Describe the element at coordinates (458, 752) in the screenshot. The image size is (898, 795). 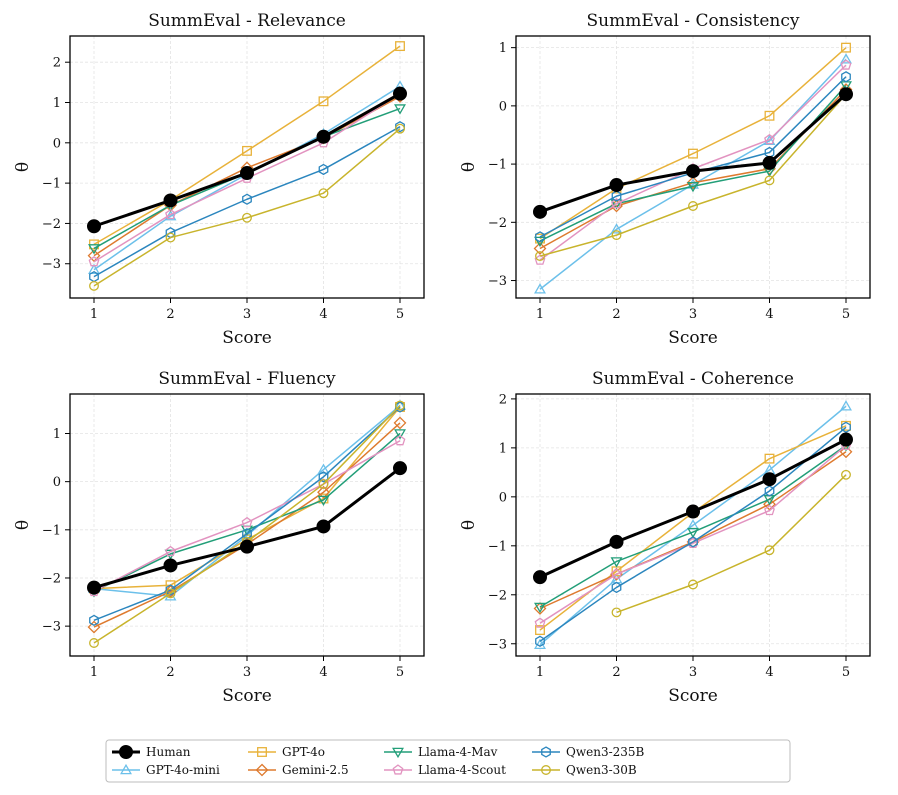
I see `legend-label: Llama-4-Mav` at that location.